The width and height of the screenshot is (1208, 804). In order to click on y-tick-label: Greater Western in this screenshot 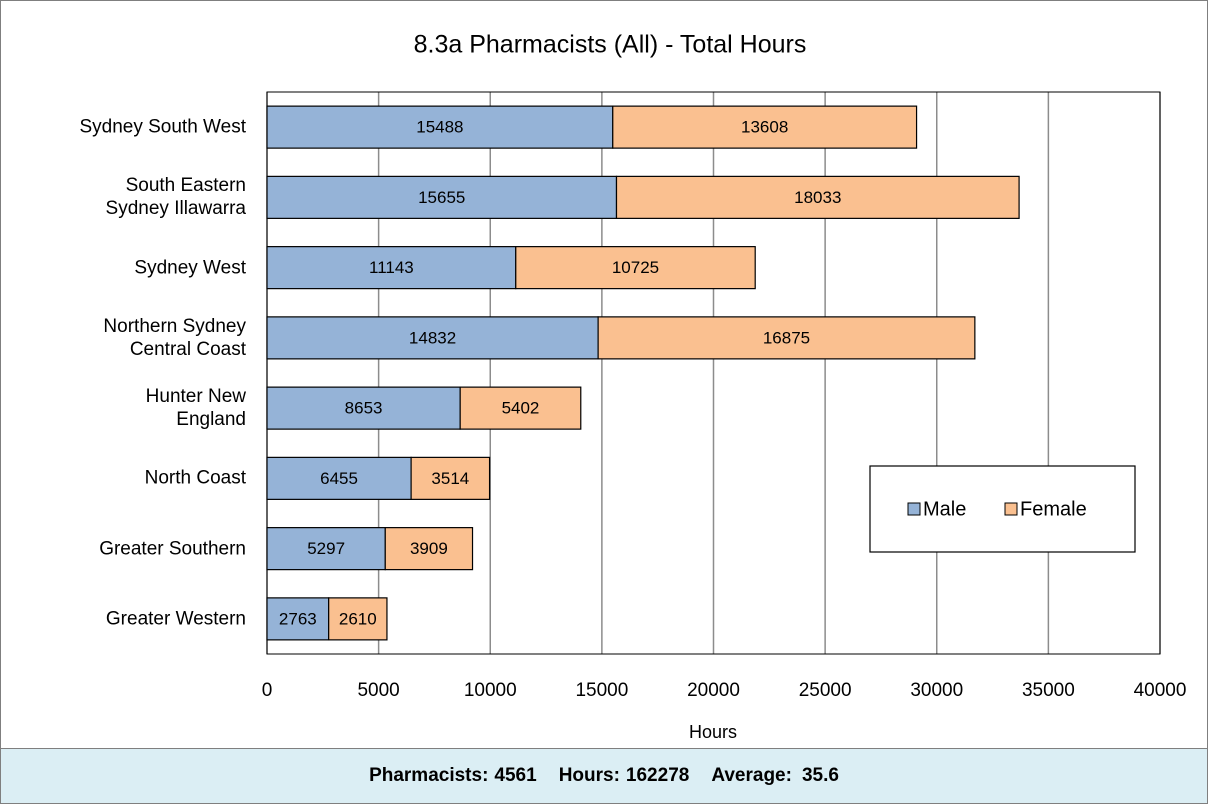, I will do `click(175, 619)`.